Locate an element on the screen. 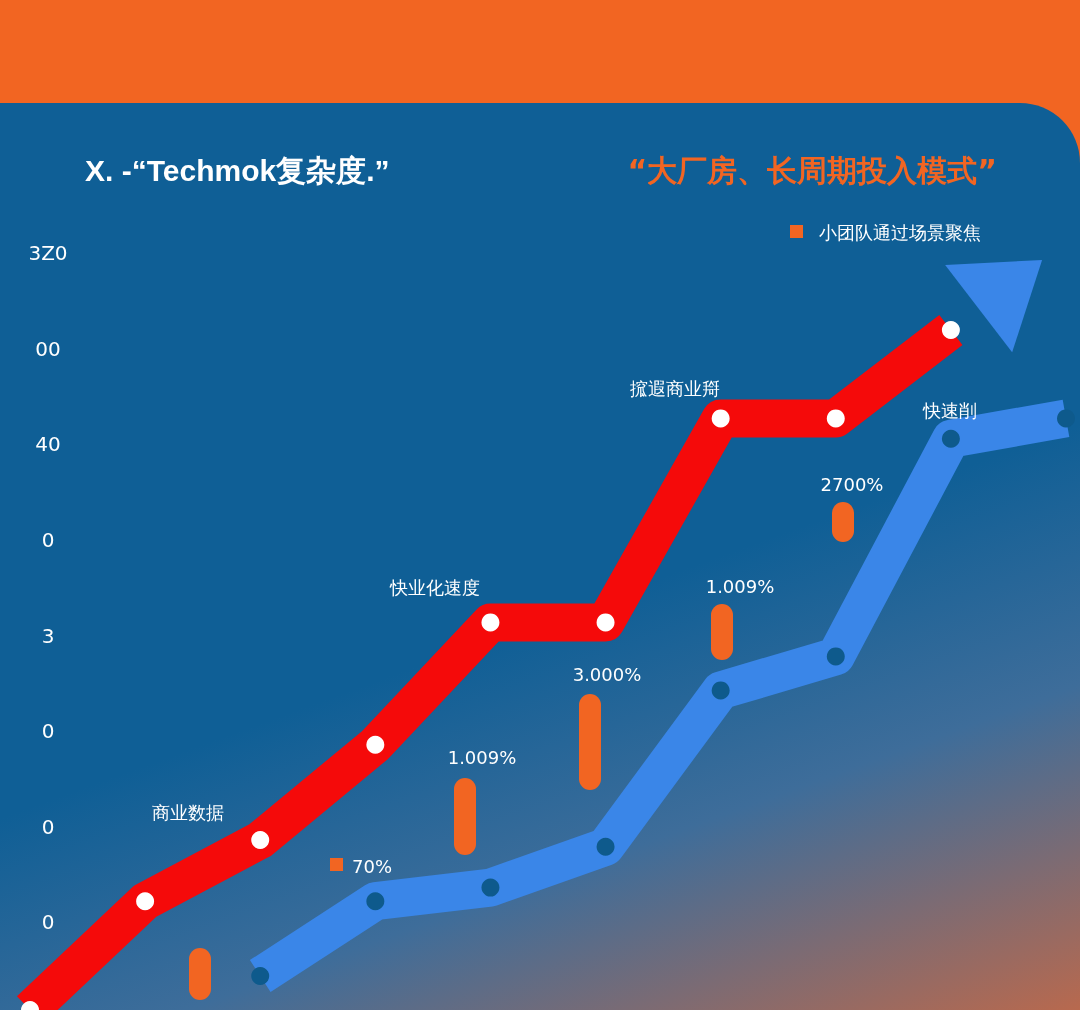  annotation: 搲遐商业搿 is located at coordinates (675, 388).